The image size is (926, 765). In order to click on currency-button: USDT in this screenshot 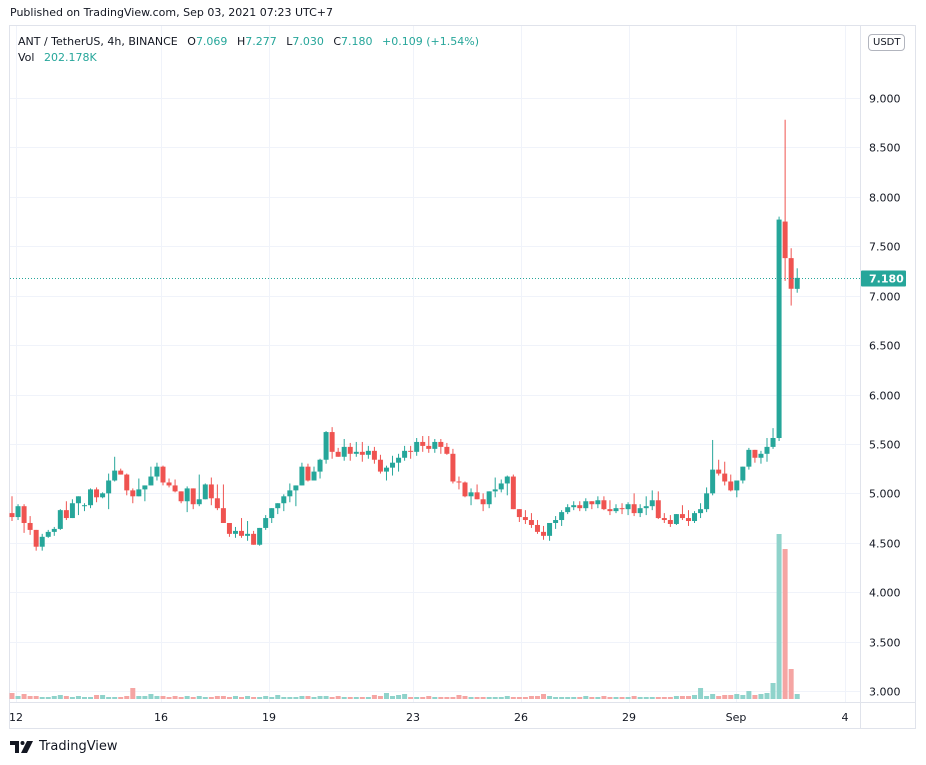, I will do `click(887, 42)`.